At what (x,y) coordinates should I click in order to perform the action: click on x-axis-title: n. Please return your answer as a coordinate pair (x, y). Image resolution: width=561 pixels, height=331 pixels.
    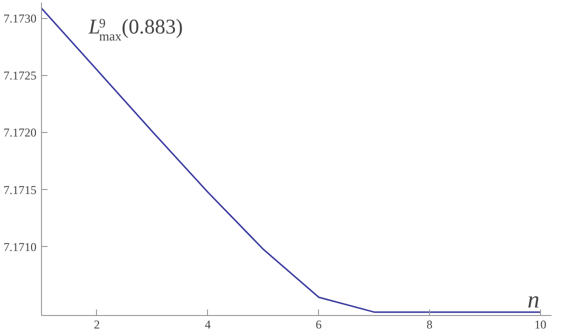
    Looking at the image, I should click on (534, 301).